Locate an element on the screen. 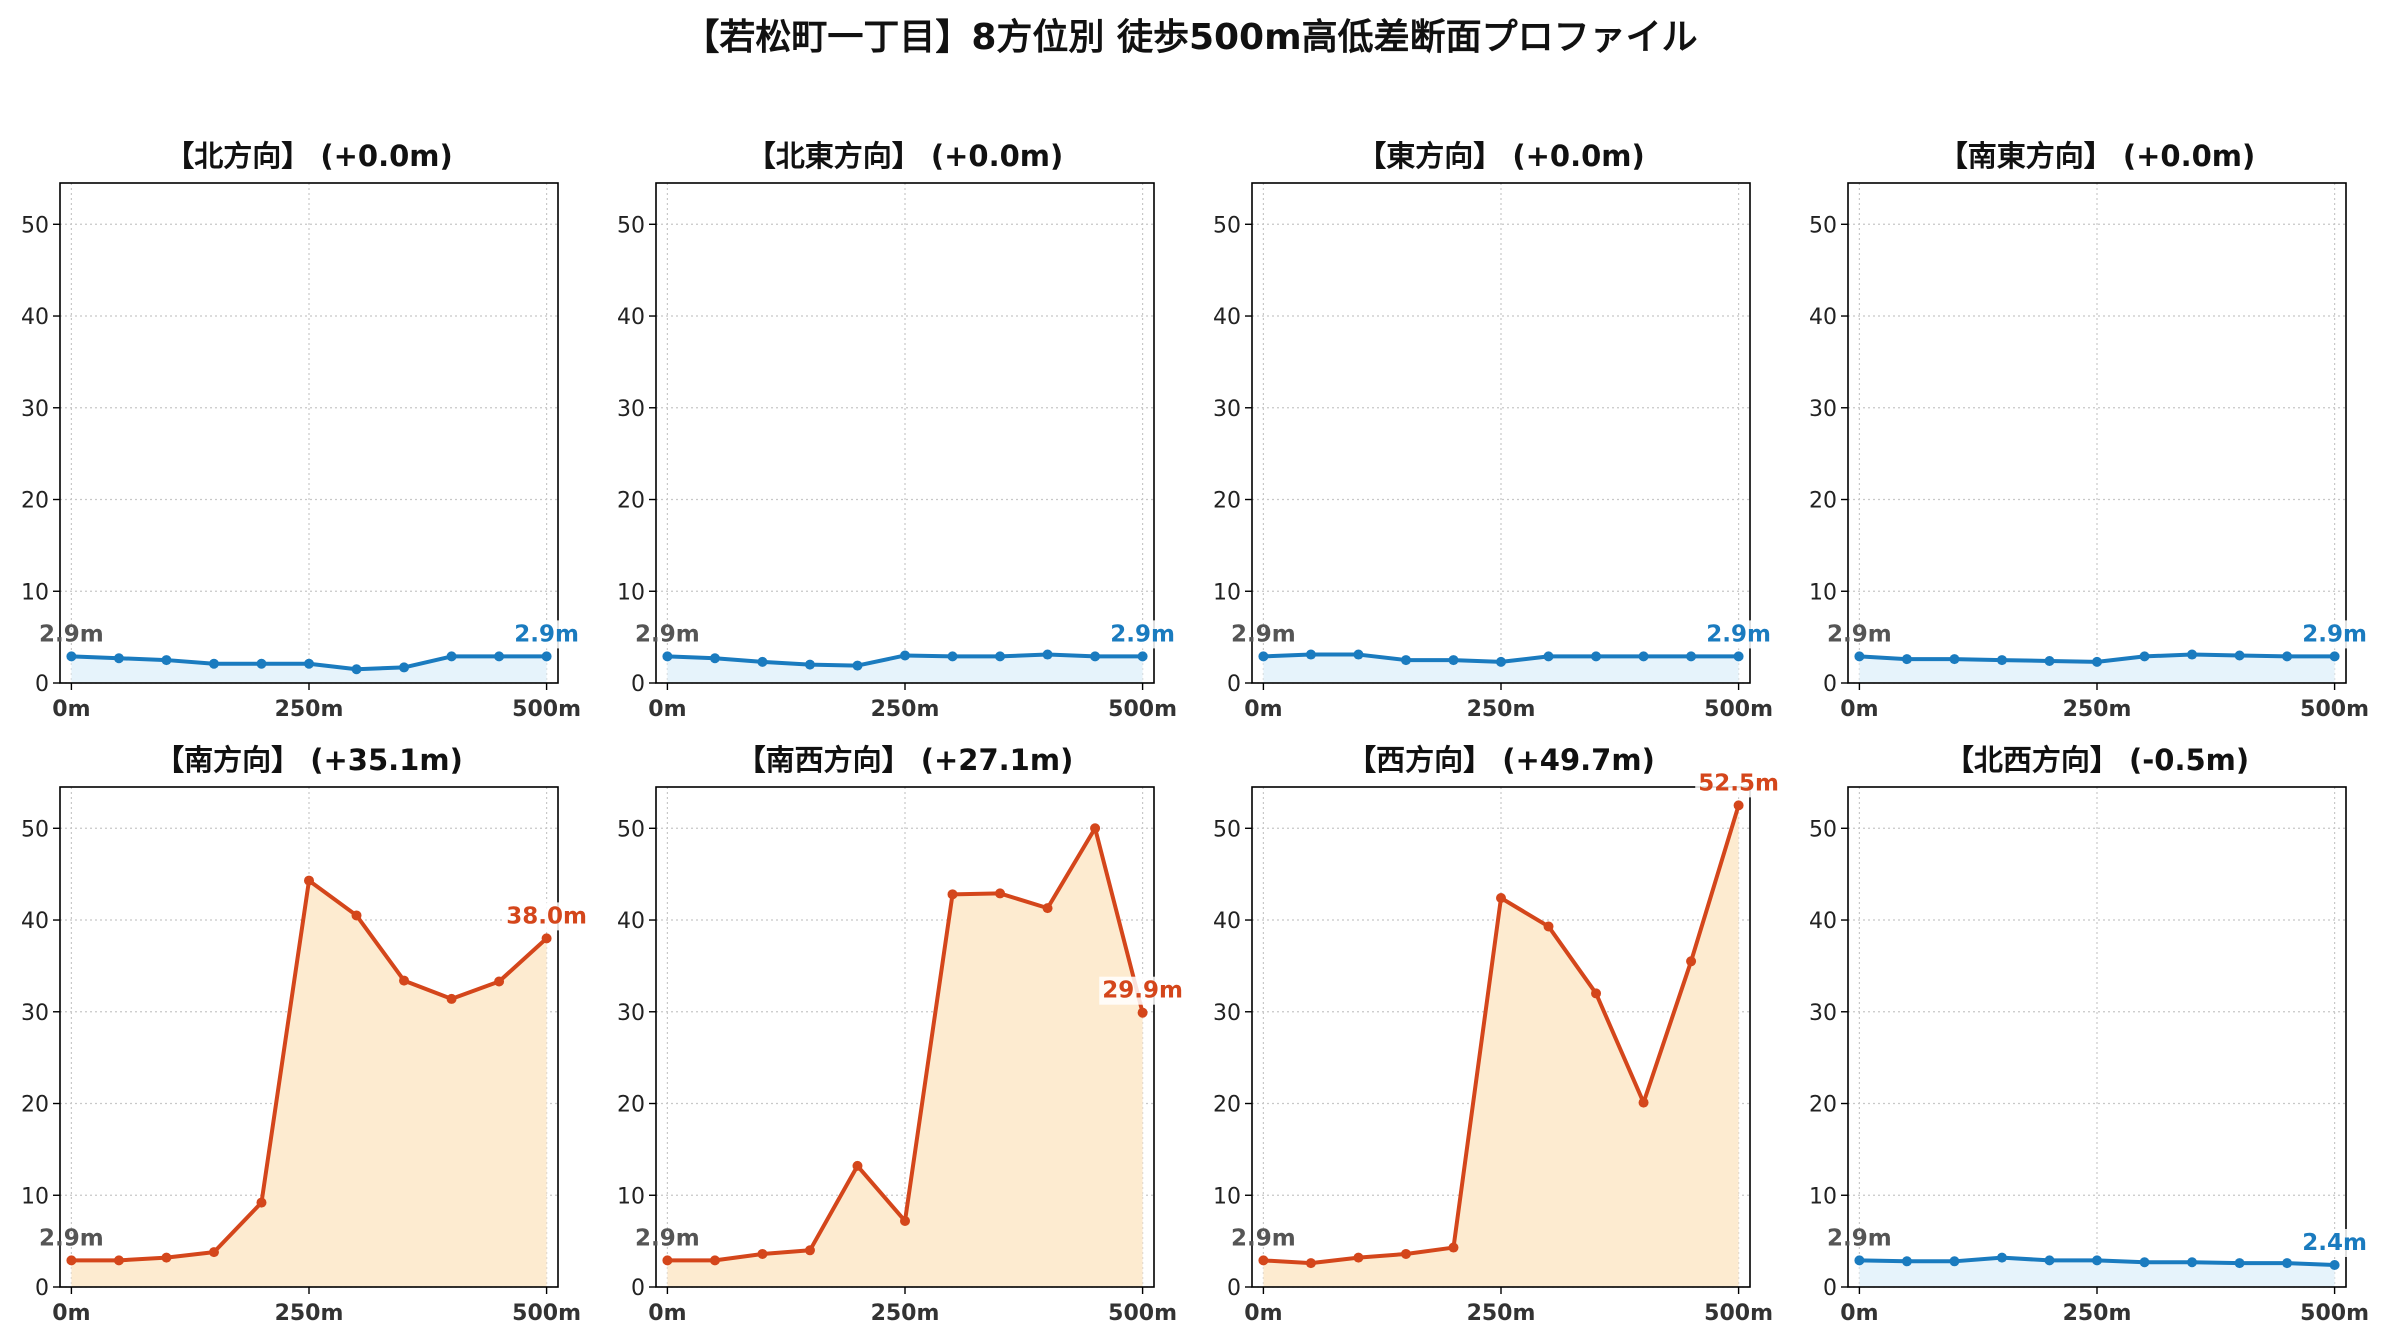 The image size is (2381, 1340). y-tick-label: 40 is located at coordinates (1227, 921).